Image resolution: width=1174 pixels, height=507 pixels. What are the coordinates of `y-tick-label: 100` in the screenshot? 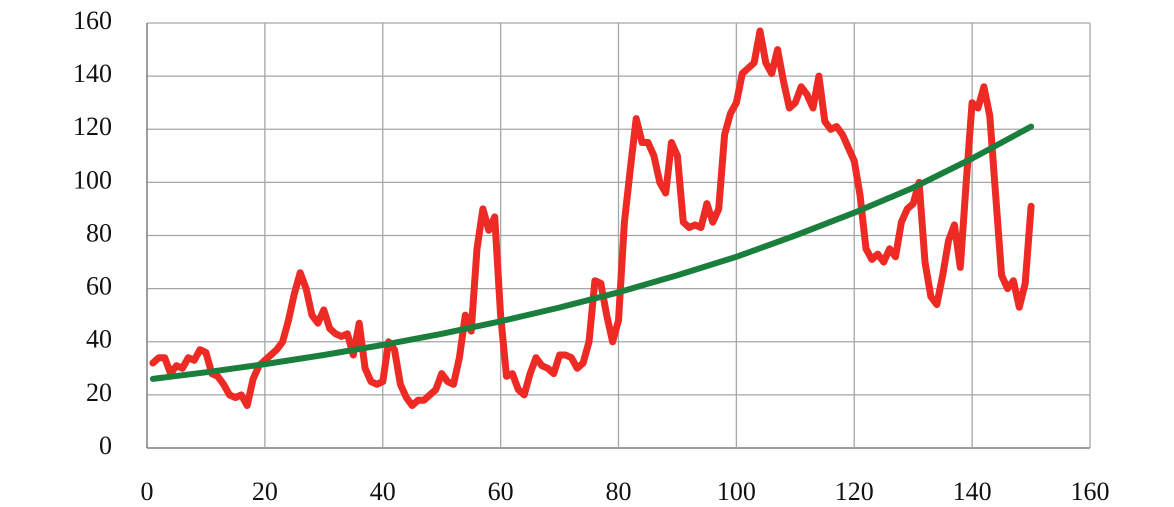 It's located at (92, 179).